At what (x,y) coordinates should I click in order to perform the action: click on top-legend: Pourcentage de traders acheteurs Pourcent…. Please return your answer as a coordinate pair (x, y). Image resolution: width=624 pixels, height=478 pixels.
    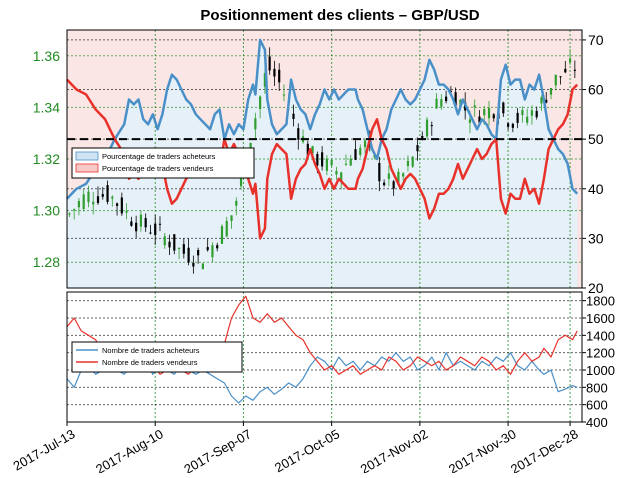
    Looking at the image, I should click on (163, 163).